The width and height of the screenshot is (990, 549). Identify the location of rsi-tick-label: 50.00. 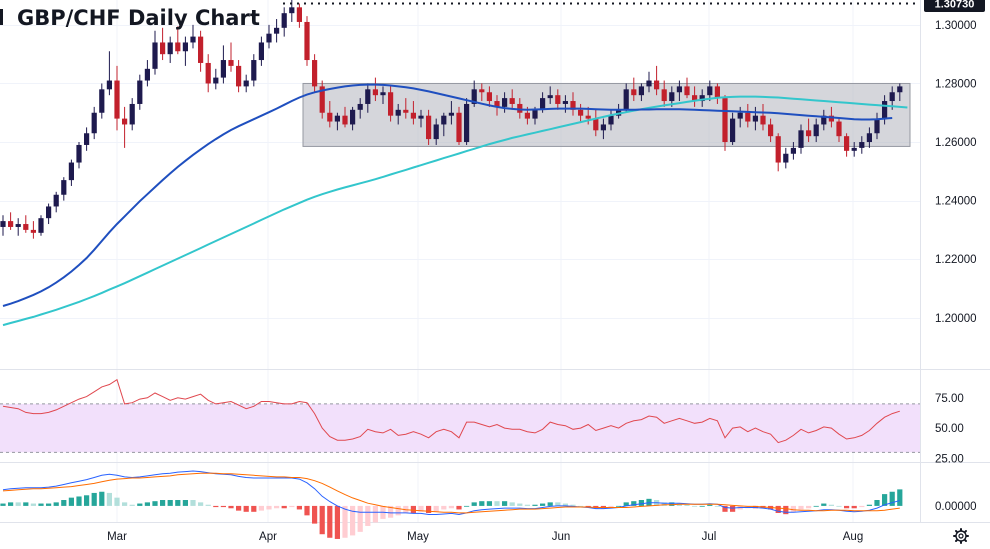
(949, 429).